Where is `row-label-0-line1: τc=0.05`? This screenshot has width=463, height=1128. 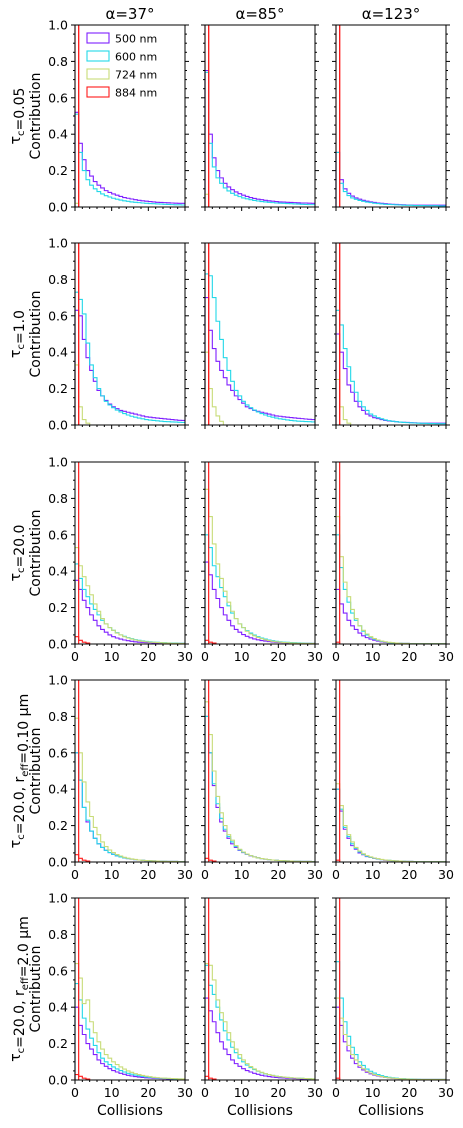 row-label-0-line1: τc=0.05 is located at coordinates (18, 116).